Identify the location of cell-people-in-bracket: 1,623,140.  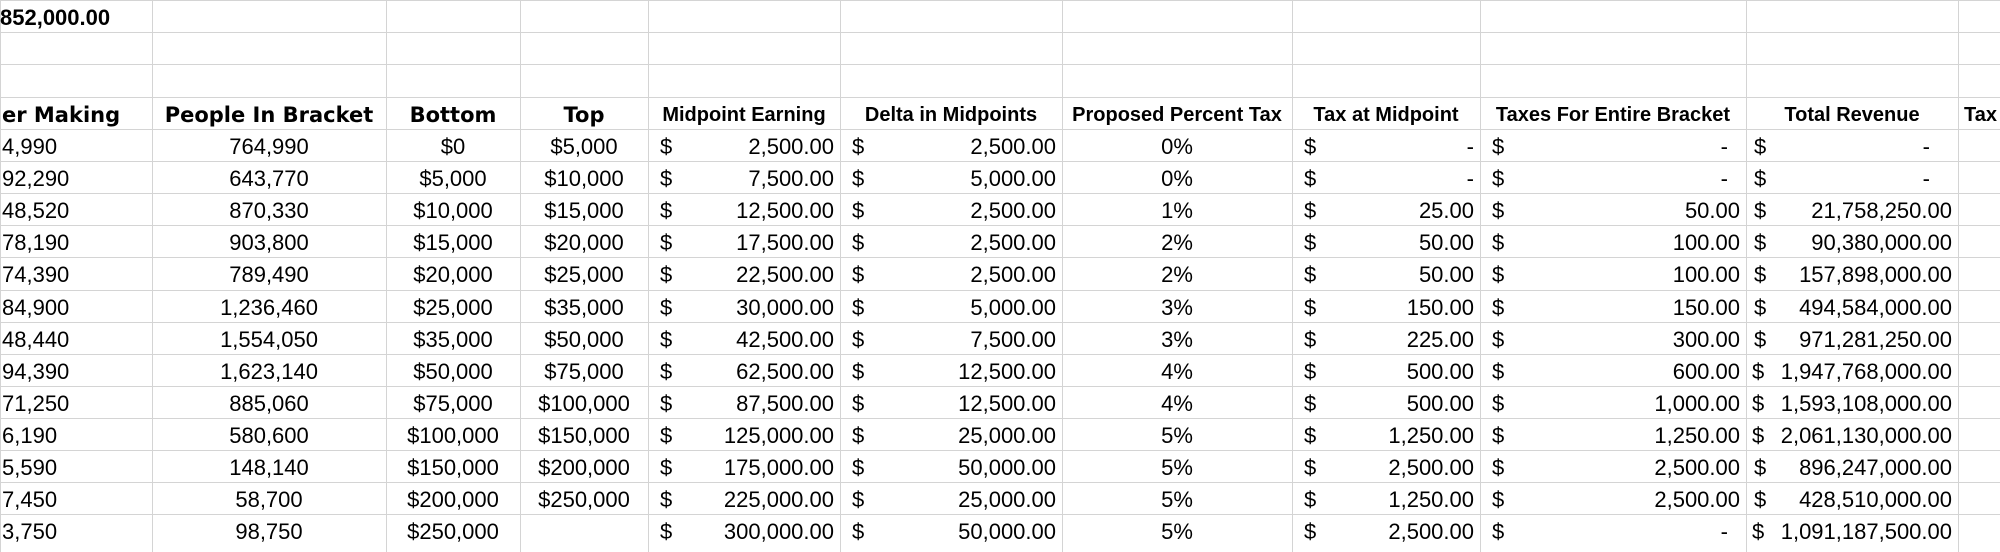
(269, 371).